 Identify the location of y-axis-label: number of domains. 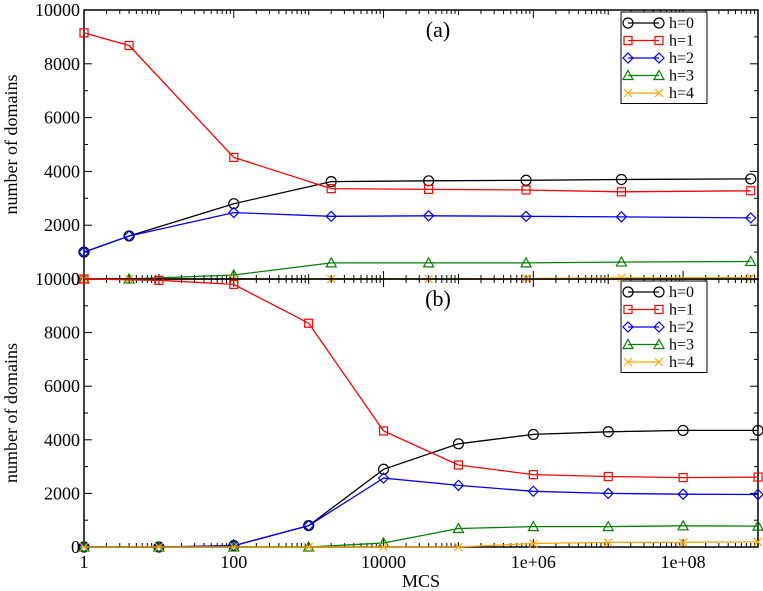
(11, 145).